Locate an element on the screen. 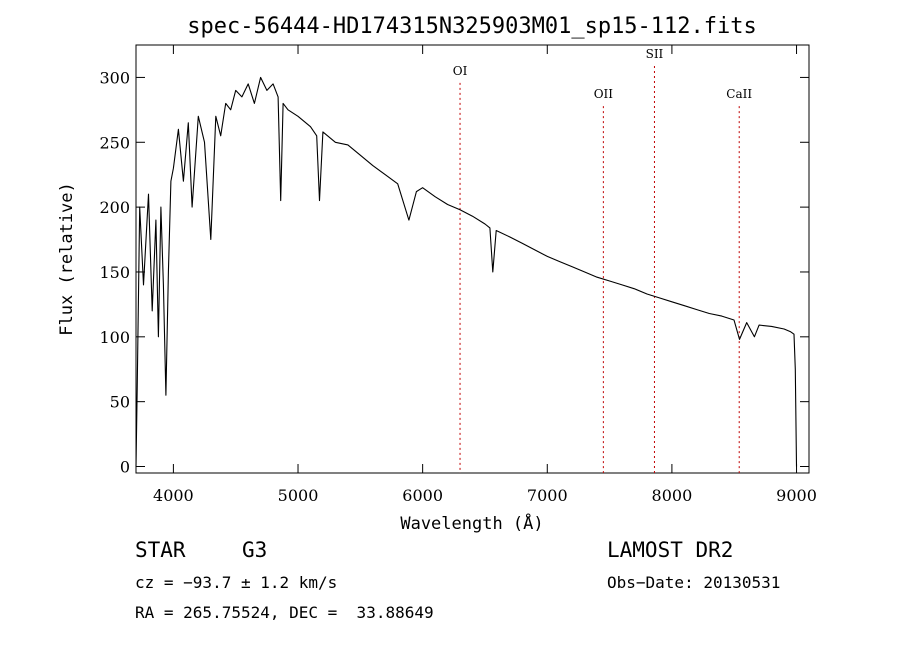 This screenshot has height=649, width=900. y-axis-label: Flux (relative) is located at coordinates (67, 259).